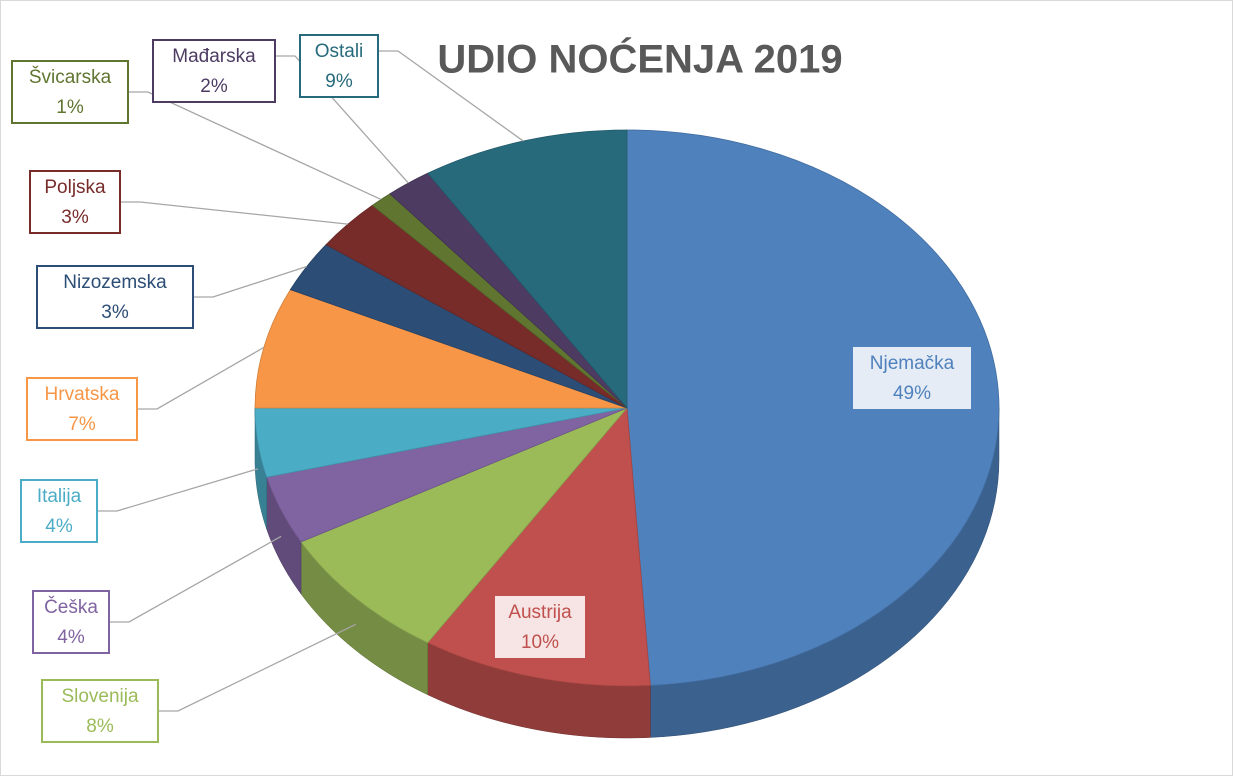 Image resolution: width=1233 pixels, height=776 pixels. Describe the element at coordinates (115, 282) in the screenshot. I see `label-name: Nizozemska` at that location.